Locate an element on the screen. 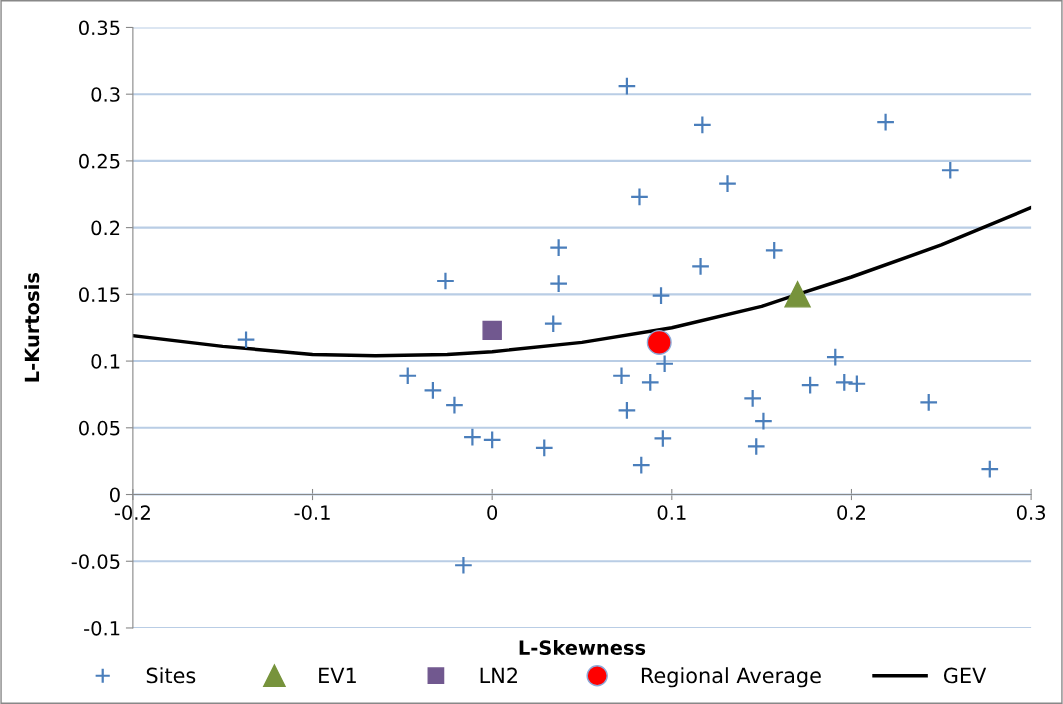  y-tick-label: 0.05 is located at coordinates (99, 428).